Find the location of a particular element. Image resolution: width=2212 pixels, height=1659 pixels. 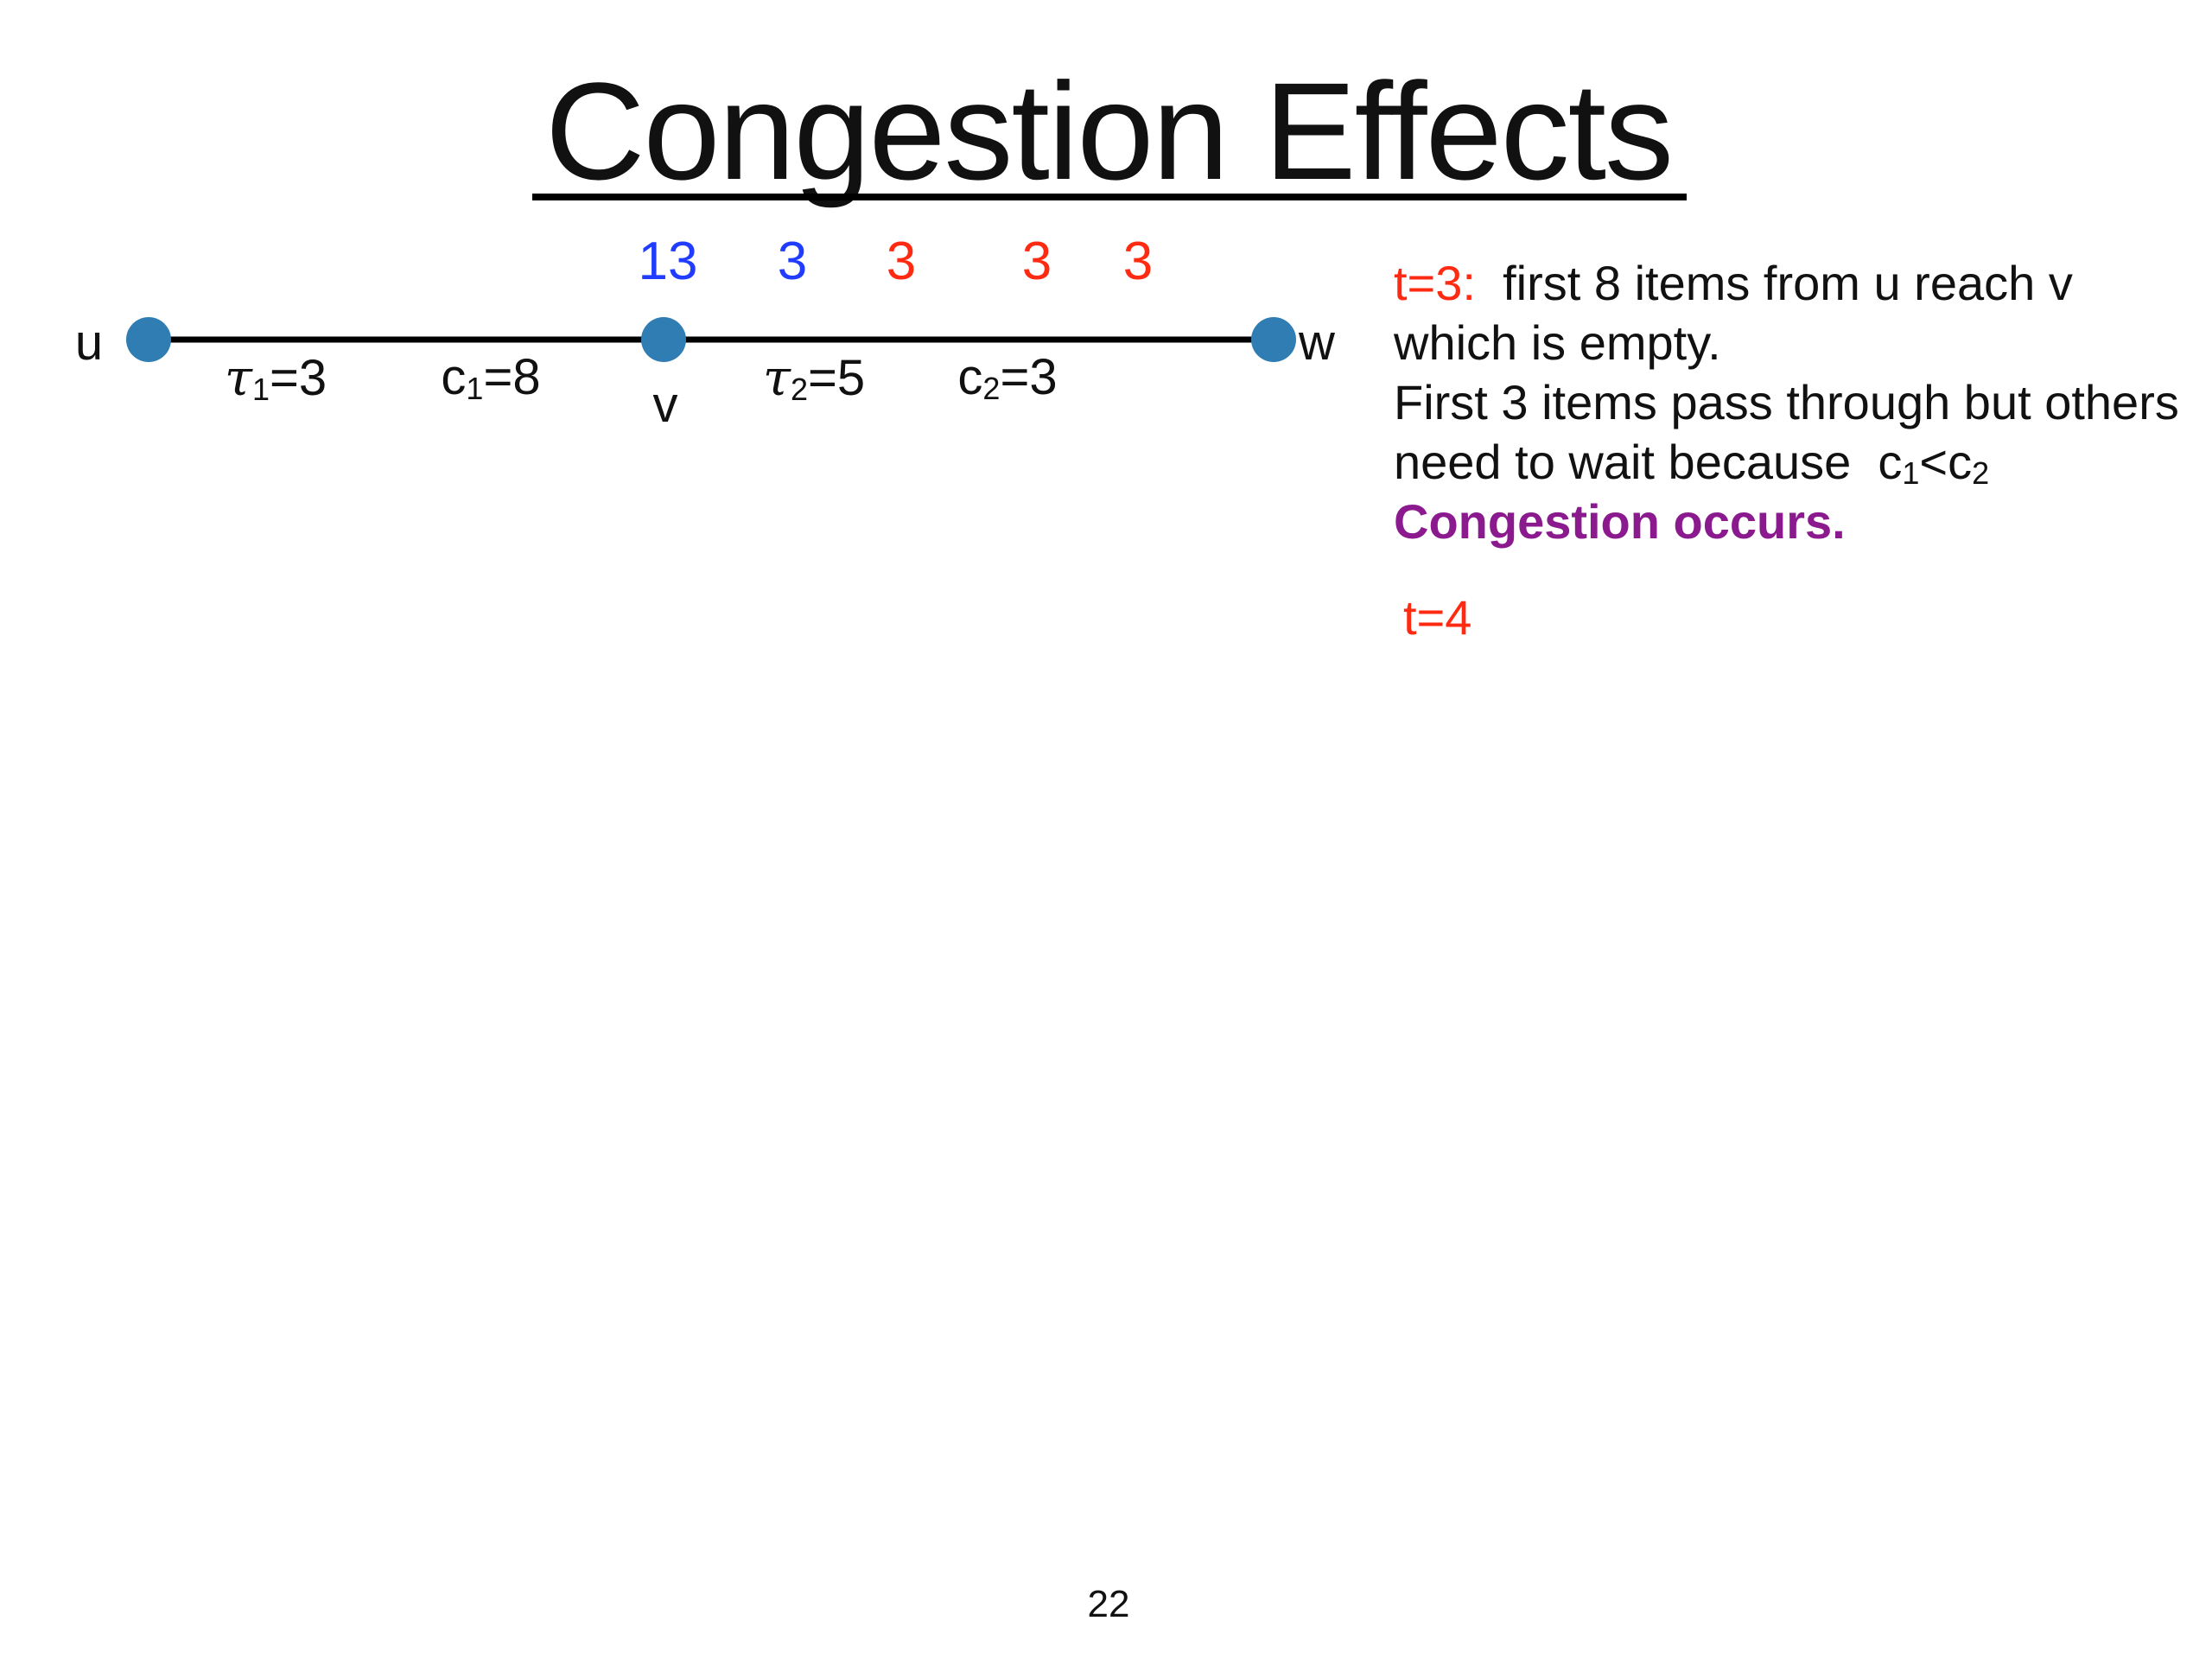

slide-title: Congestion Effects is located at coordinates (1109, 131).